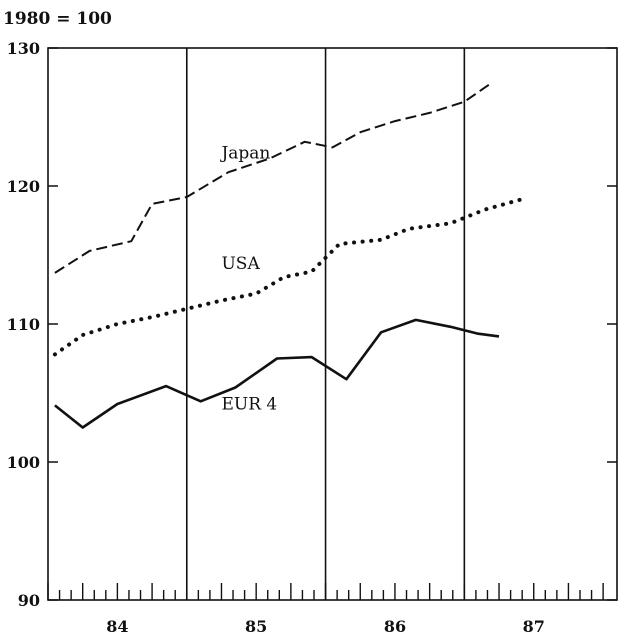 The width and height of the screenshot is (624, 640). I want to click on y-tick-label-120: 120, so click(23, 186).